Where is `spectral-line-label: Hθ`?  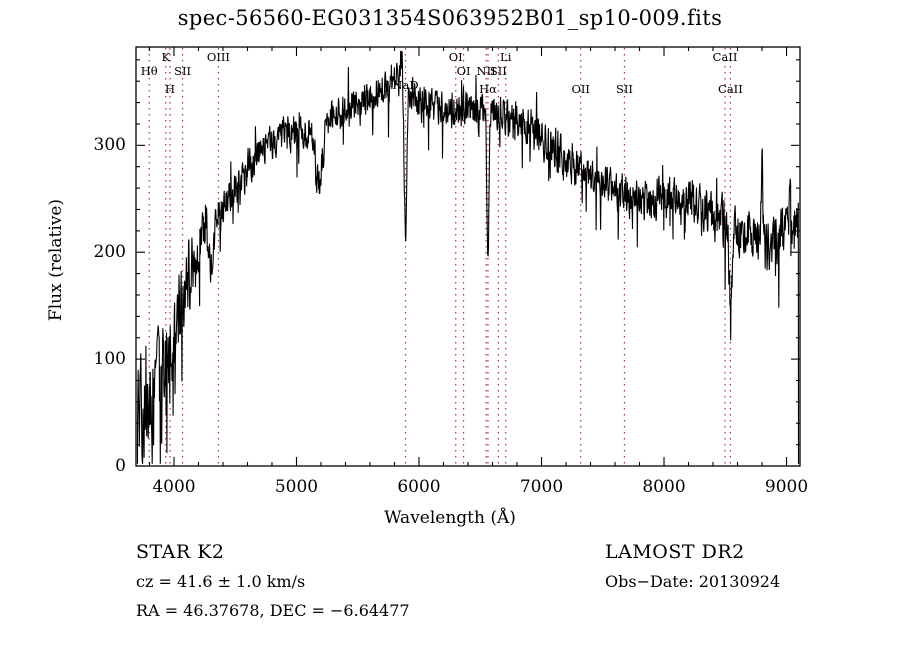
spectral-line-label: Hθ is located at coordinates (149, 71).